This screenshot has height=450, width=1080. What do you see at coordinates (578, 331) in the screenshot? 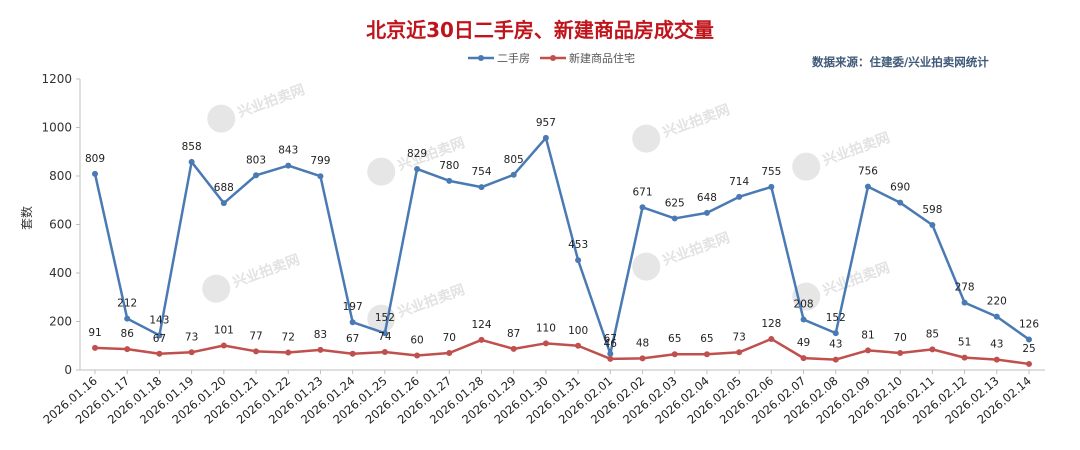
I see `data-label-new-home: 100` at bounding box center [578, 331].